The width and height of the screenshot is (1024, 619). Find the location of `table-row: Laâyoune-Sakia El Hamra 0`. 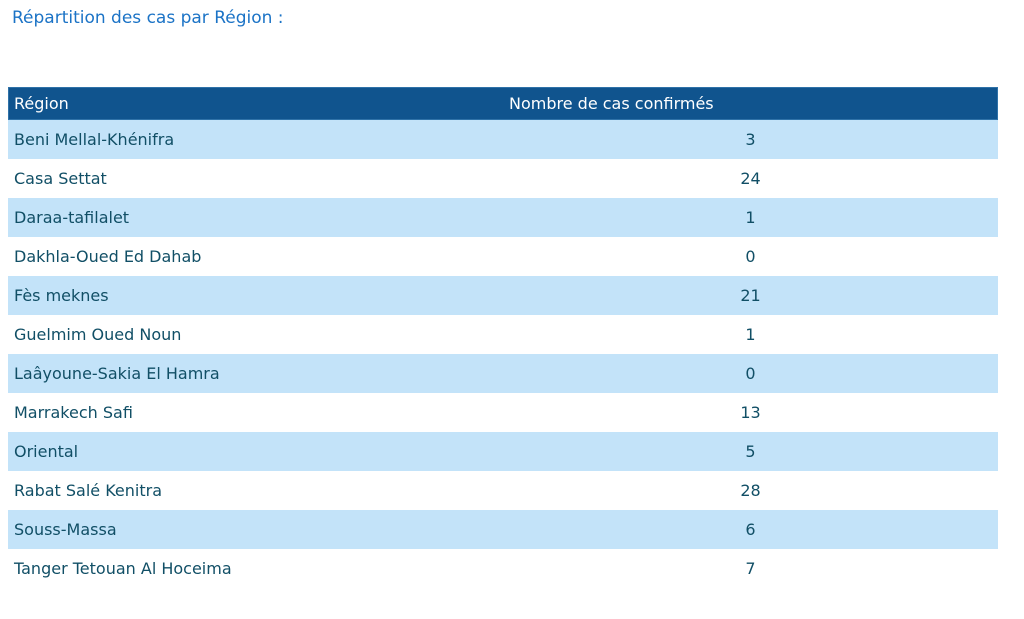

table-row: Laâyoune-Sakia El Hamra 0 is located at coordinates (503, 373).